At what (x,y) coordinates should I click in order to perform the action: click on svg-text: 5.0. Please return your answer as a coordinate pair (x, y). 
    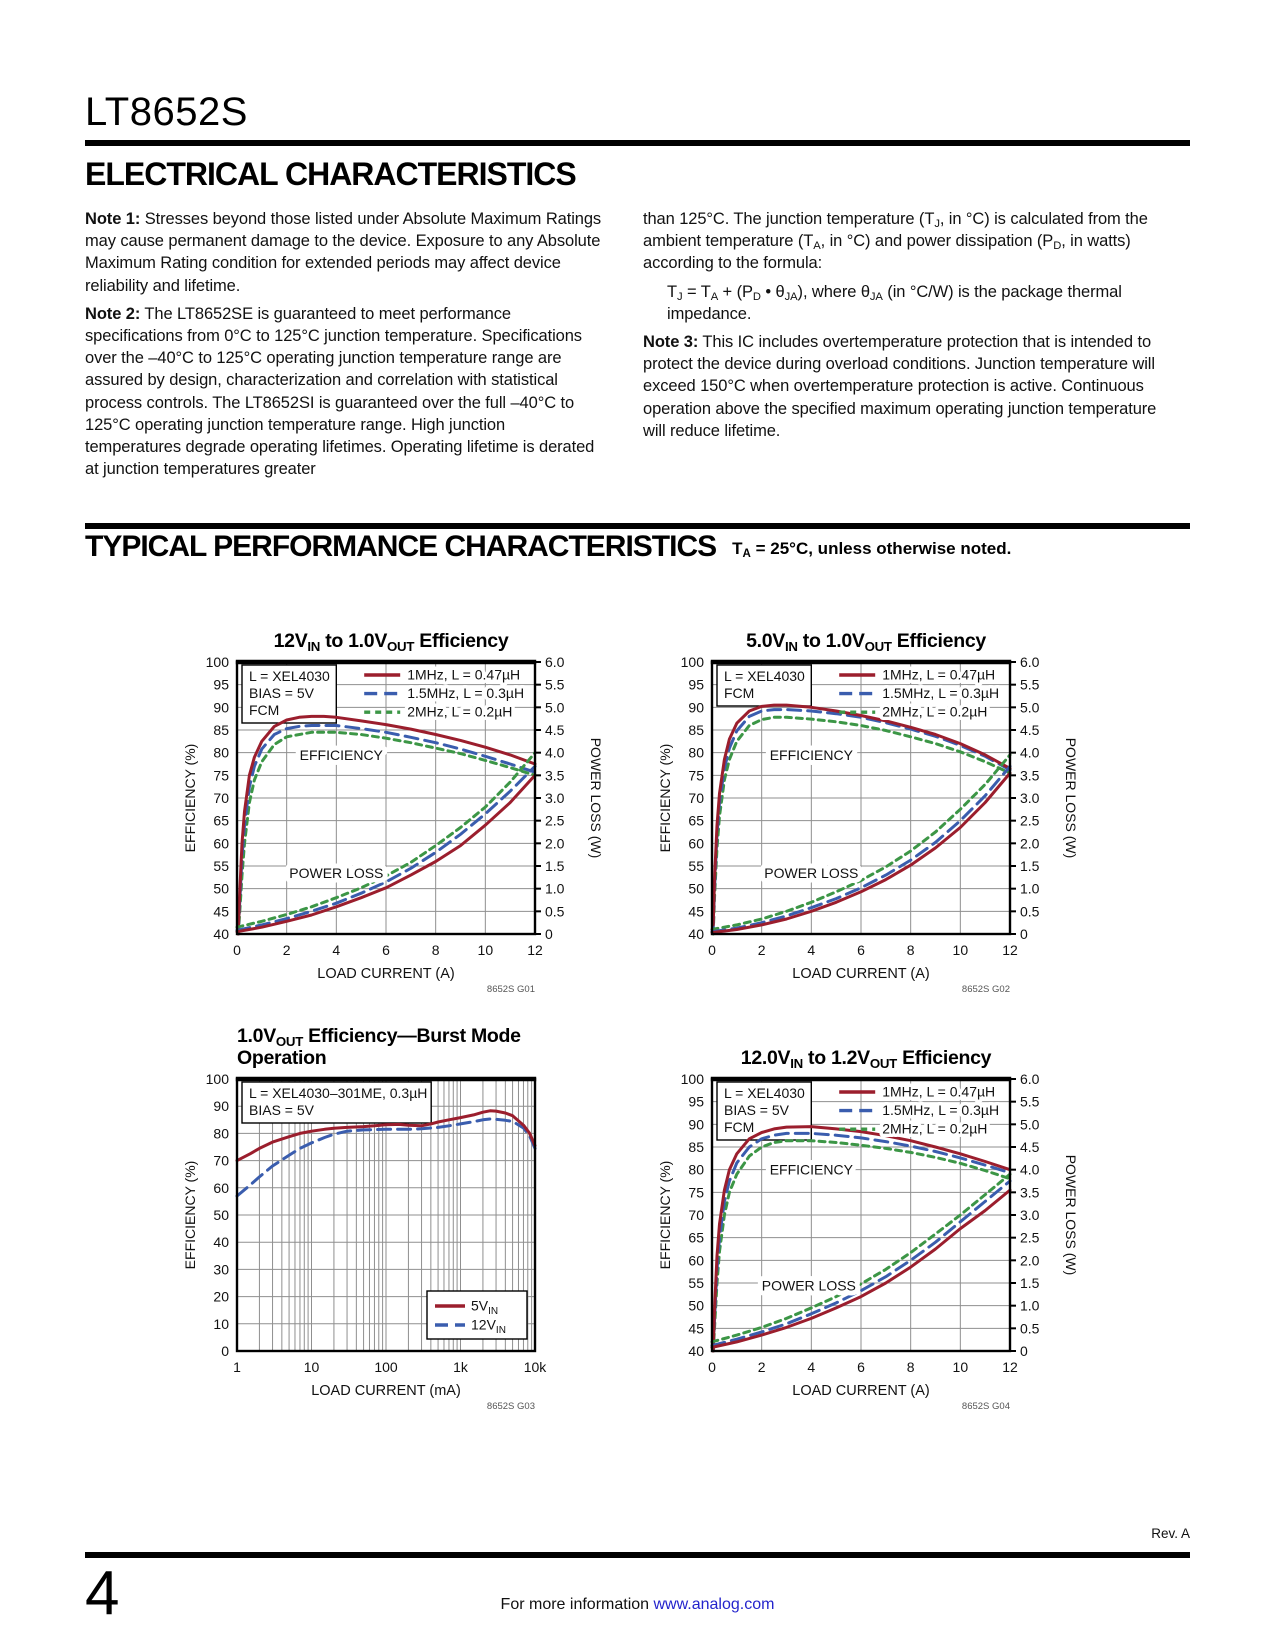
    Looking at the image, I should click on (1030, 1124).